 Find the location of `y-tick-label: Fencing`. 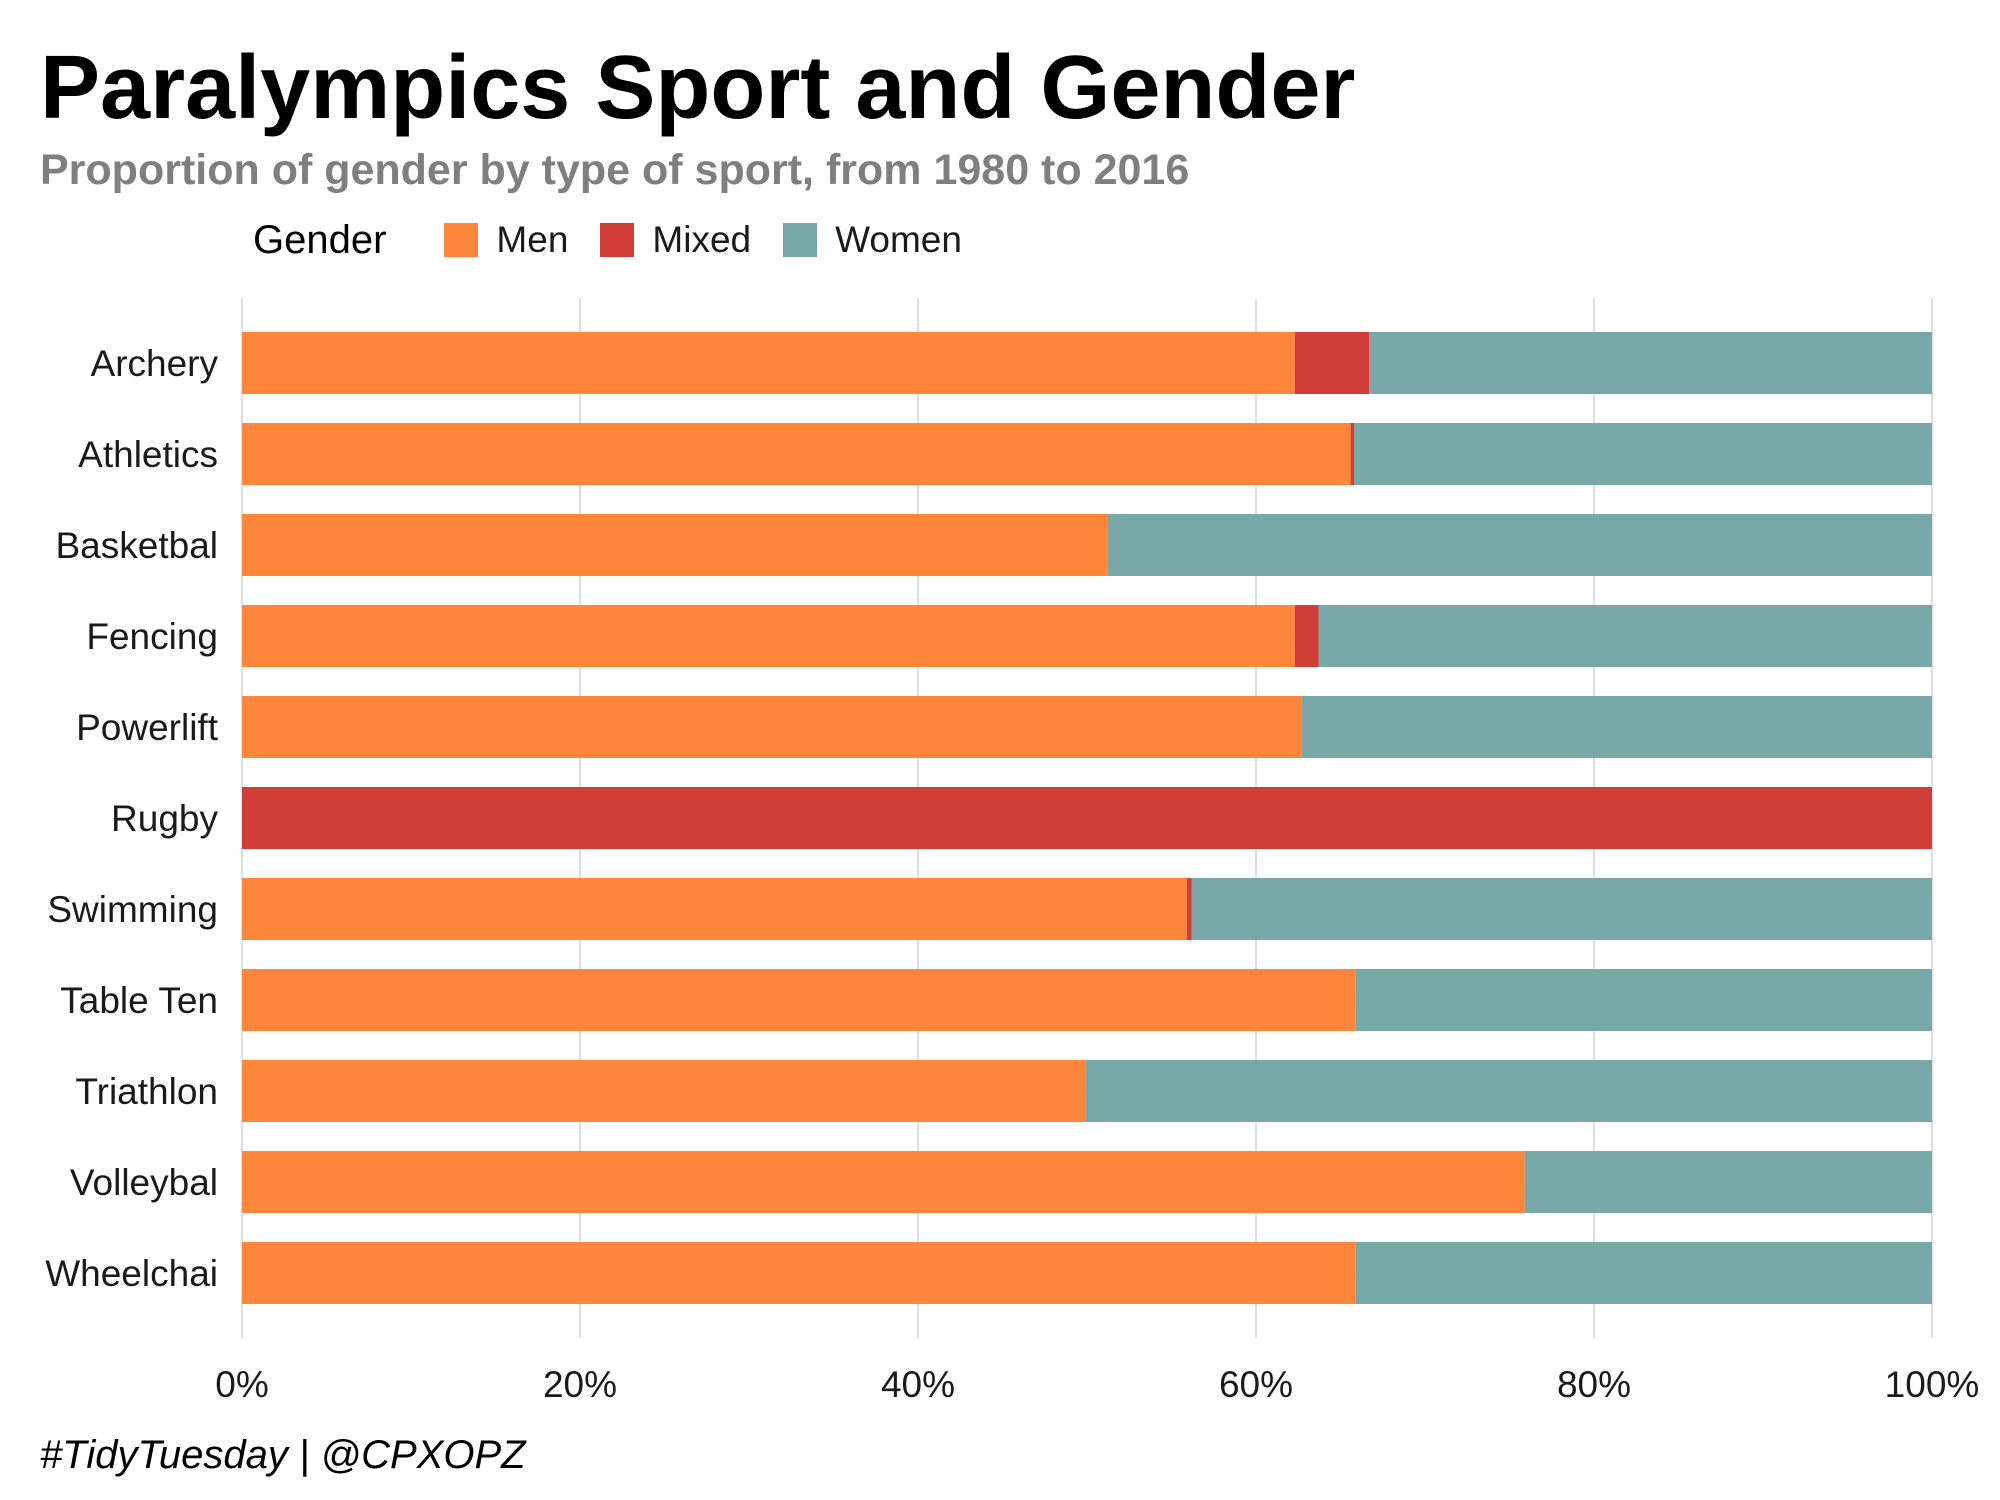

y-tick-label: Fencing is located at coordinates (152, 636).